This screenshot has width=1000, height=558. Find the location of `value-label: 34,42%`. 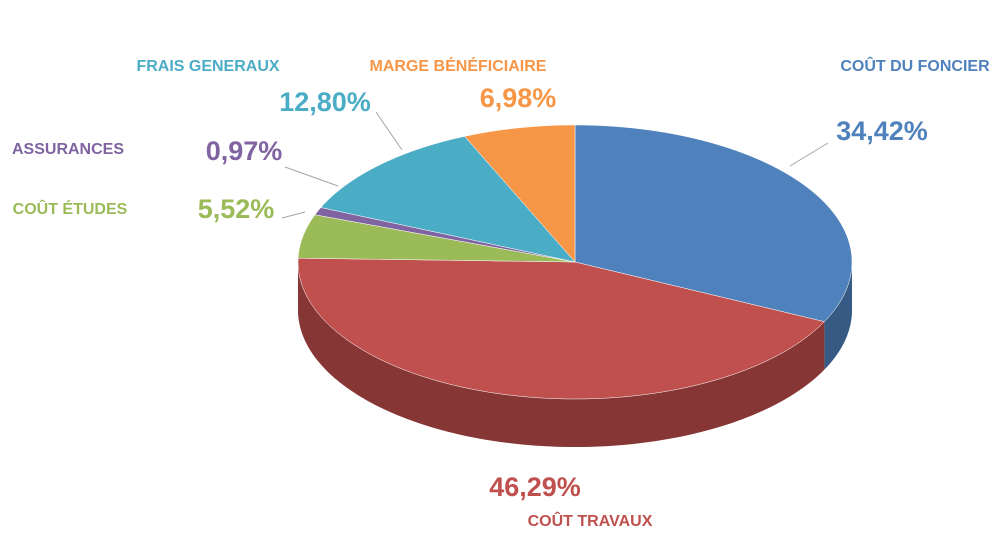

value-label: 34,42% is located at coordinates (882, 131).